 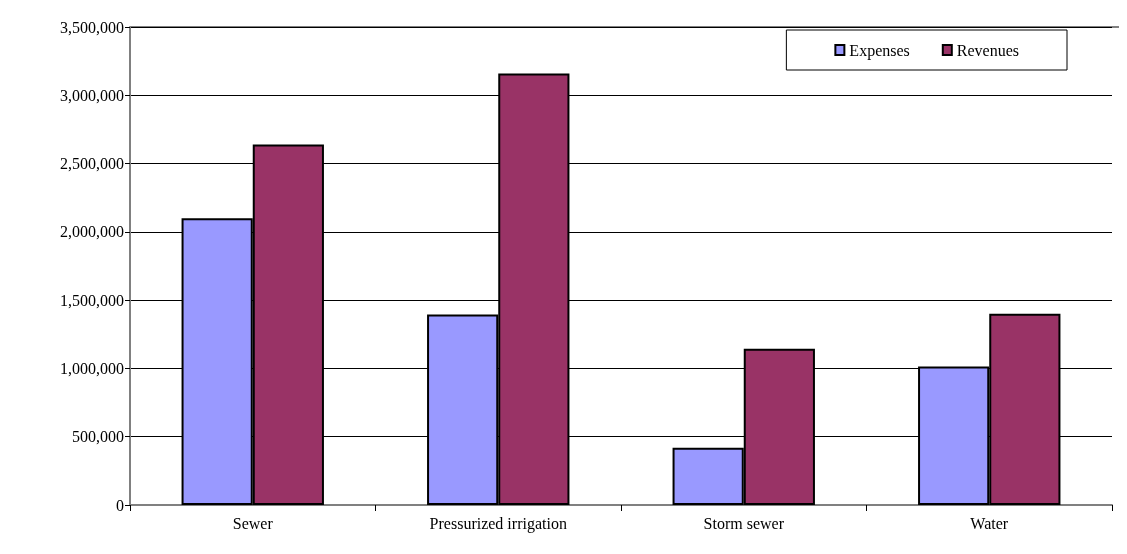 What do you see at coordinates (92, 368) in the screenshot?
I see `y-tick-label: 1,000,000` at bounding box center [92, 368].